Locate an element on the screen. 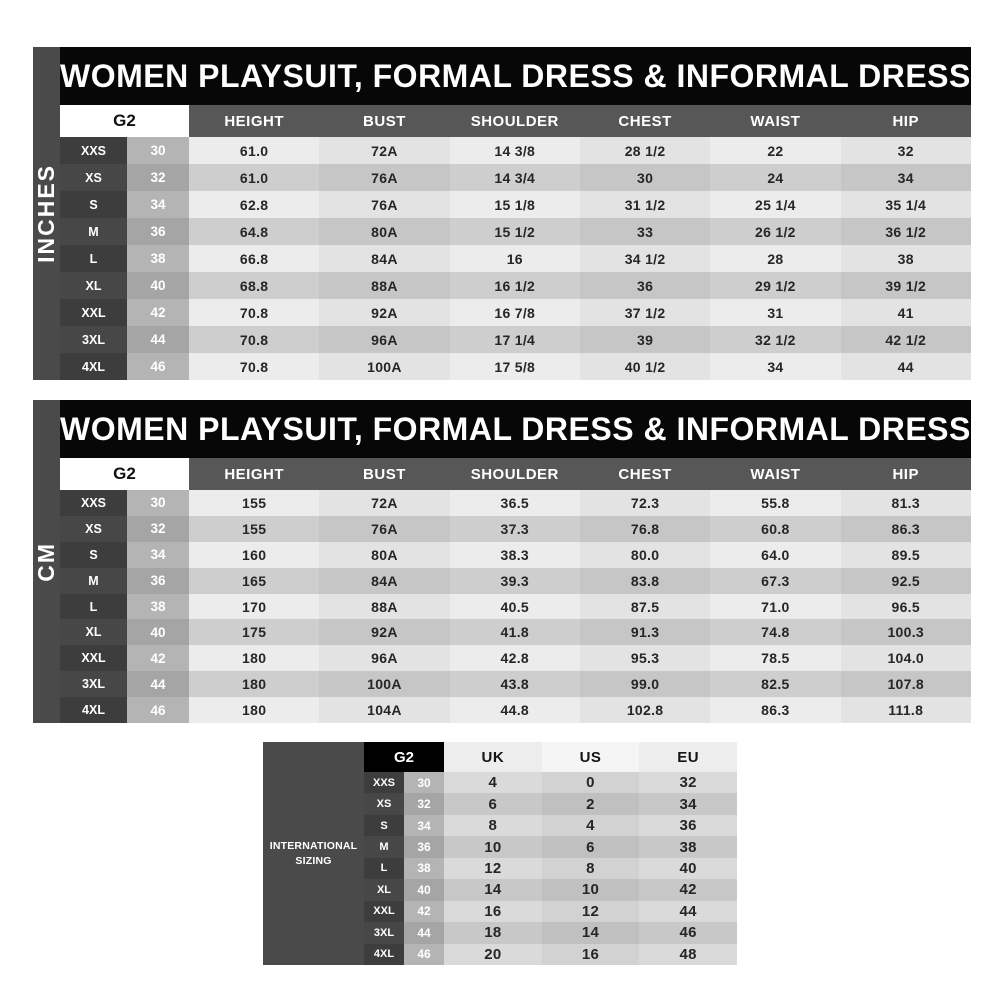  g2-corner-header: G2 is located at coordinates (404, 757).